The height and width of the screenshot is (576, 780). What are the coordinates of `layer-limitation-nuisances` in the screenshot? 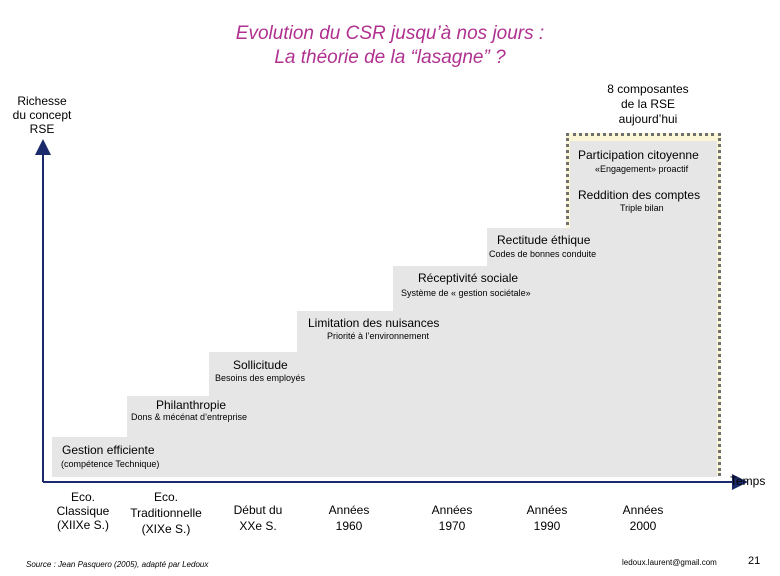 It's located at (507, 331).